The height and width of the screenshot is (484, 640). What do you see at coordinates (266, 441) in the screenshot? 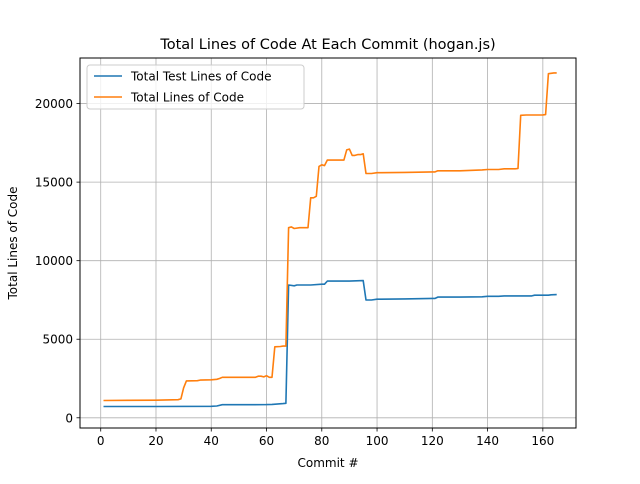
I see `x-tick-label: 60` at bounding box center [266, 441].